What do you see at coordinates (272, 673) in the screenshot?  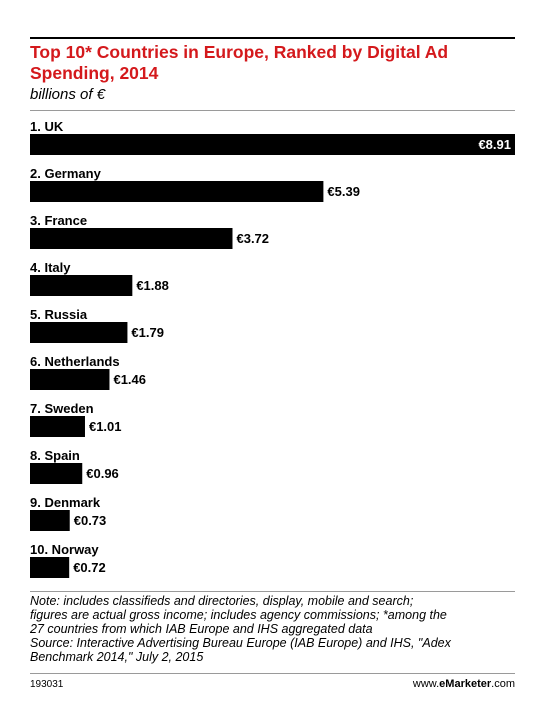 I see `bottom-rule` at bounding box center [272, 673].